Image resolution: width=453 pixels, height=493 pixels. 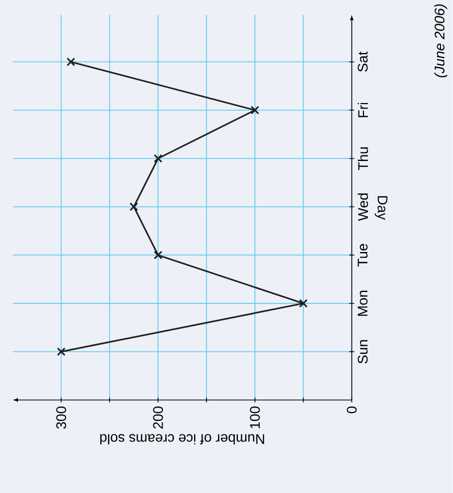 What do you see at coordinates (182, 439) in the screenshot?
I see `x-axis-title: Number of ice creams sold` at bounding box center [182, 439].